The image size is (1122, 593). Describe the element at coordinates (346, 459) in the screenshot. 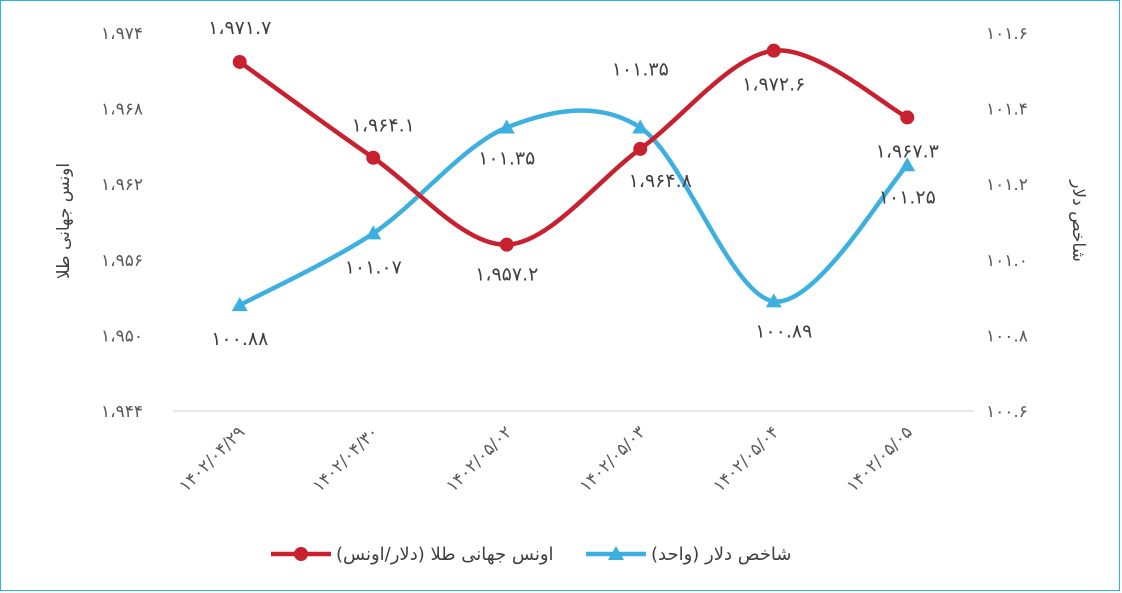

I see `x-axis-tick-label: ۱۴۰۲/۰۴/۳۰` at that location.